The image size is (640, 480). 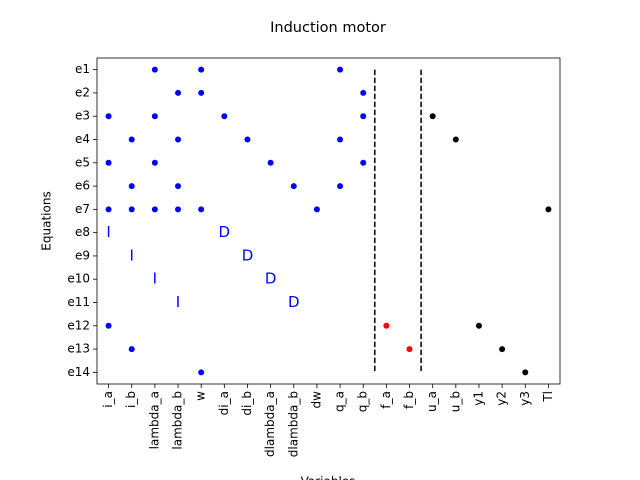 I want to click on x-tick-label: y1, so click(x=478, y=398).